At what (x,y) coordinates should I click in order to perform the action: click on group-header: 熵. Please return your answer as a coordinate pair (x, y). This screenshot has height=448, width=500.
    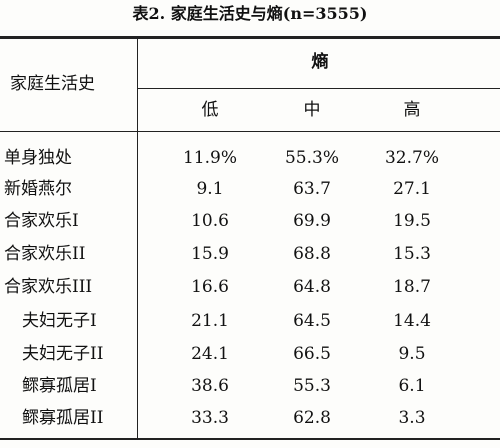
    Looking at the image, I should click on (320, 62).